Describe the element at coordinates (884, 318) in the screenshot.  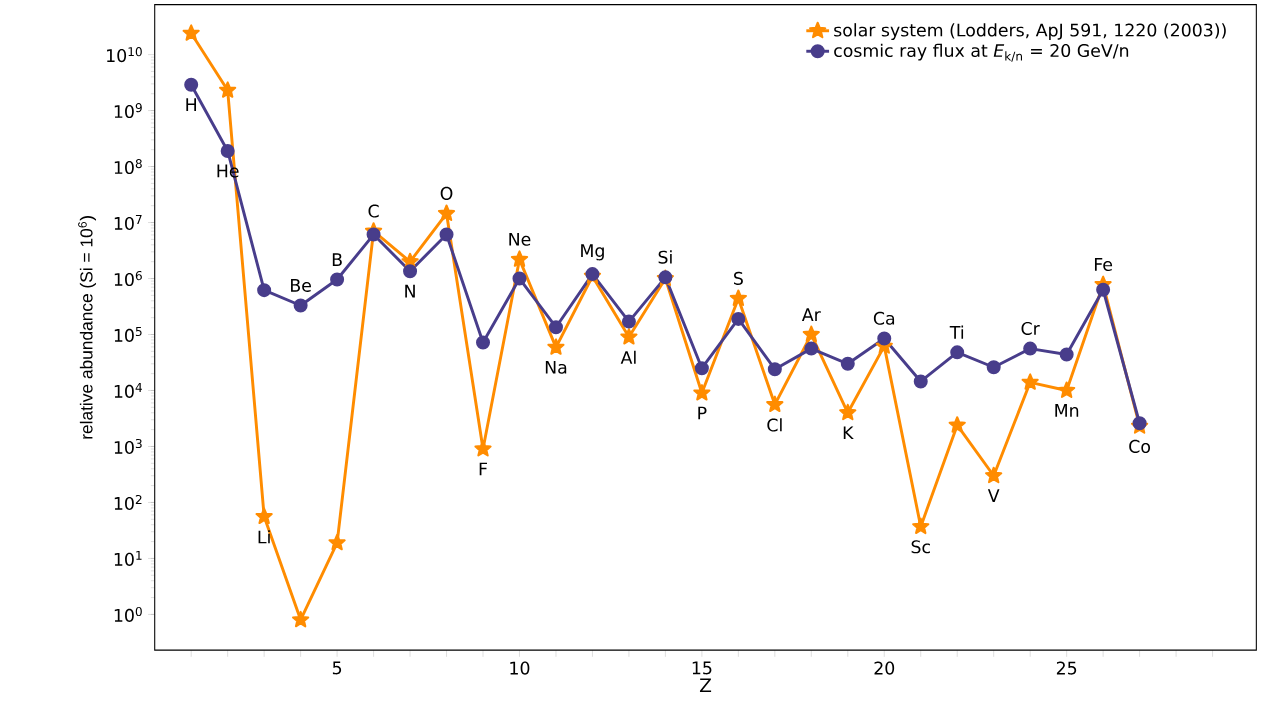
I see `annotation: Ca` at that location.